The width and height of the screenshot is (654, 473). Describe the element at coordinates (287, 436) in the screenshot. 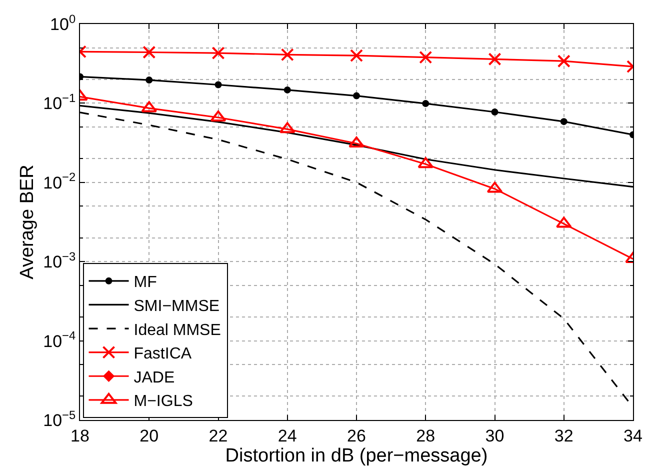

I see `x-tick-label: 24` at that location.